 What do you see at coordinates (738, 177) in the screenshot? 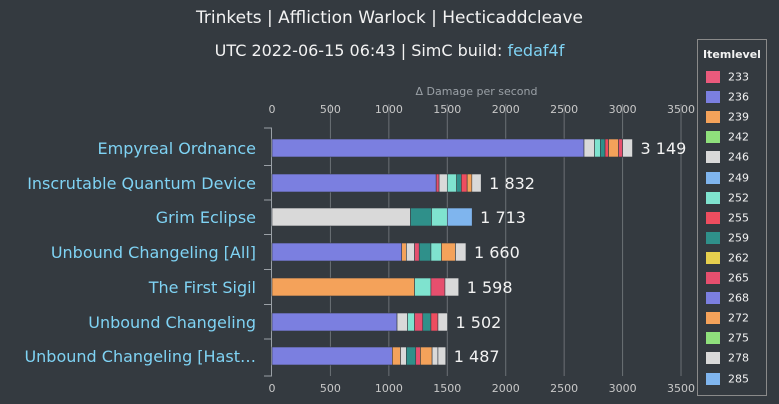
I see `legend-label: 249` at bounding box center [738, 177].